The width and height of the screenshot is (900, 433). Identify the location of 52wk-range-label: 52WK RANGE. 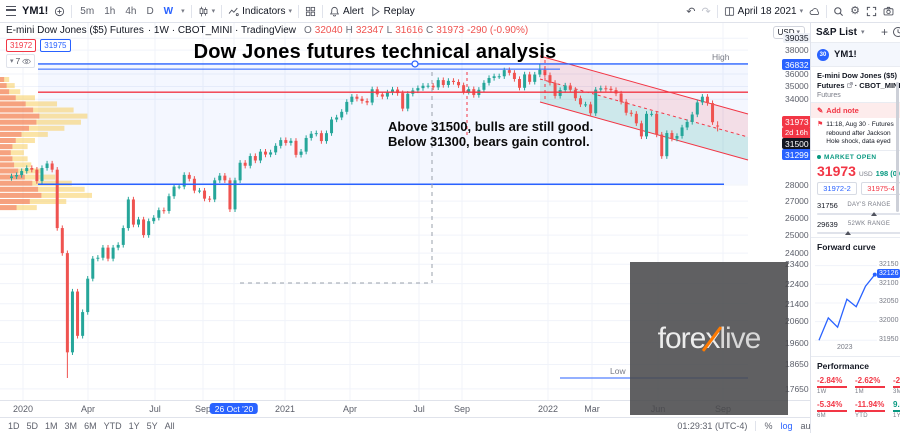
(869, 224).